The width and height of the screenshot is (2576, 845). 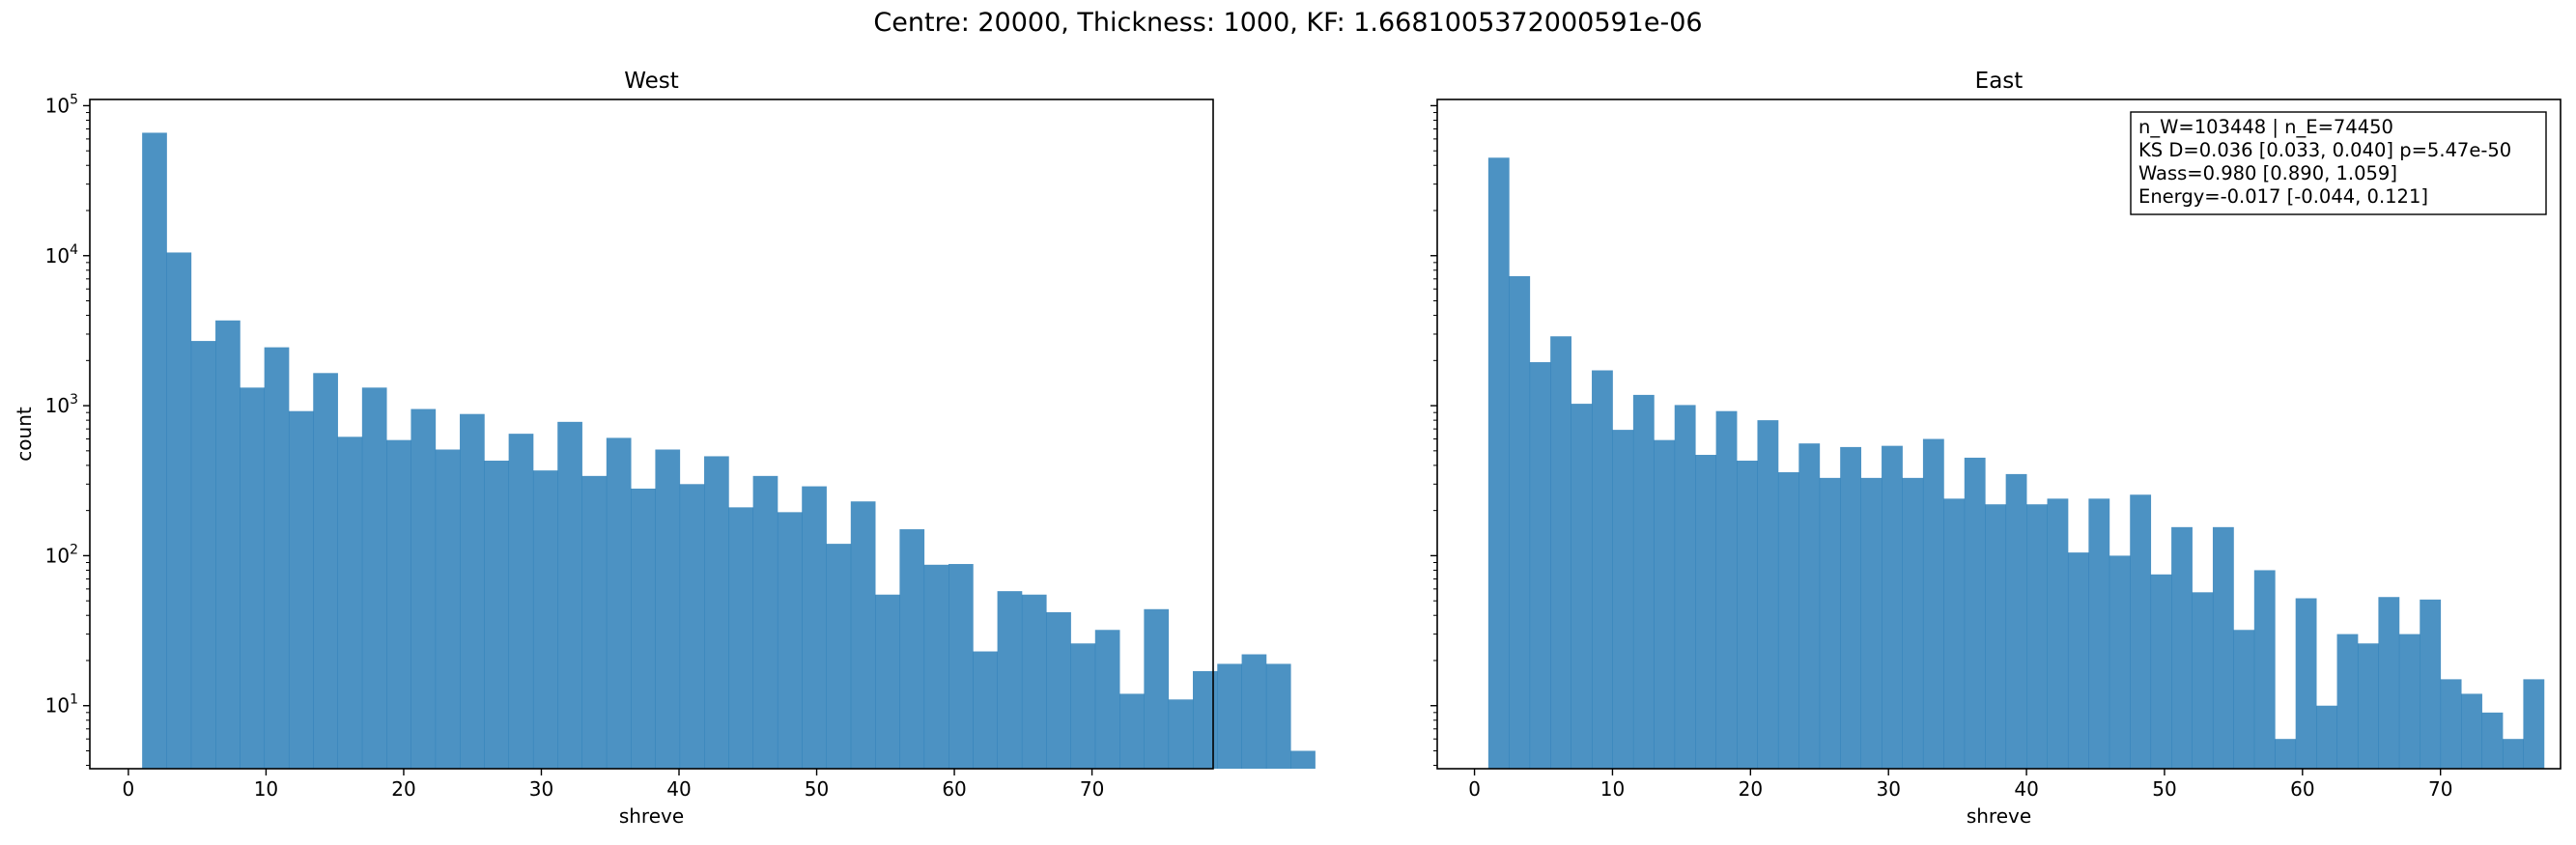 What do you see at coordinates (74, 99) in the screenshot?
I see `y-tick-exponent: 5` at bounding box center [74, 99].